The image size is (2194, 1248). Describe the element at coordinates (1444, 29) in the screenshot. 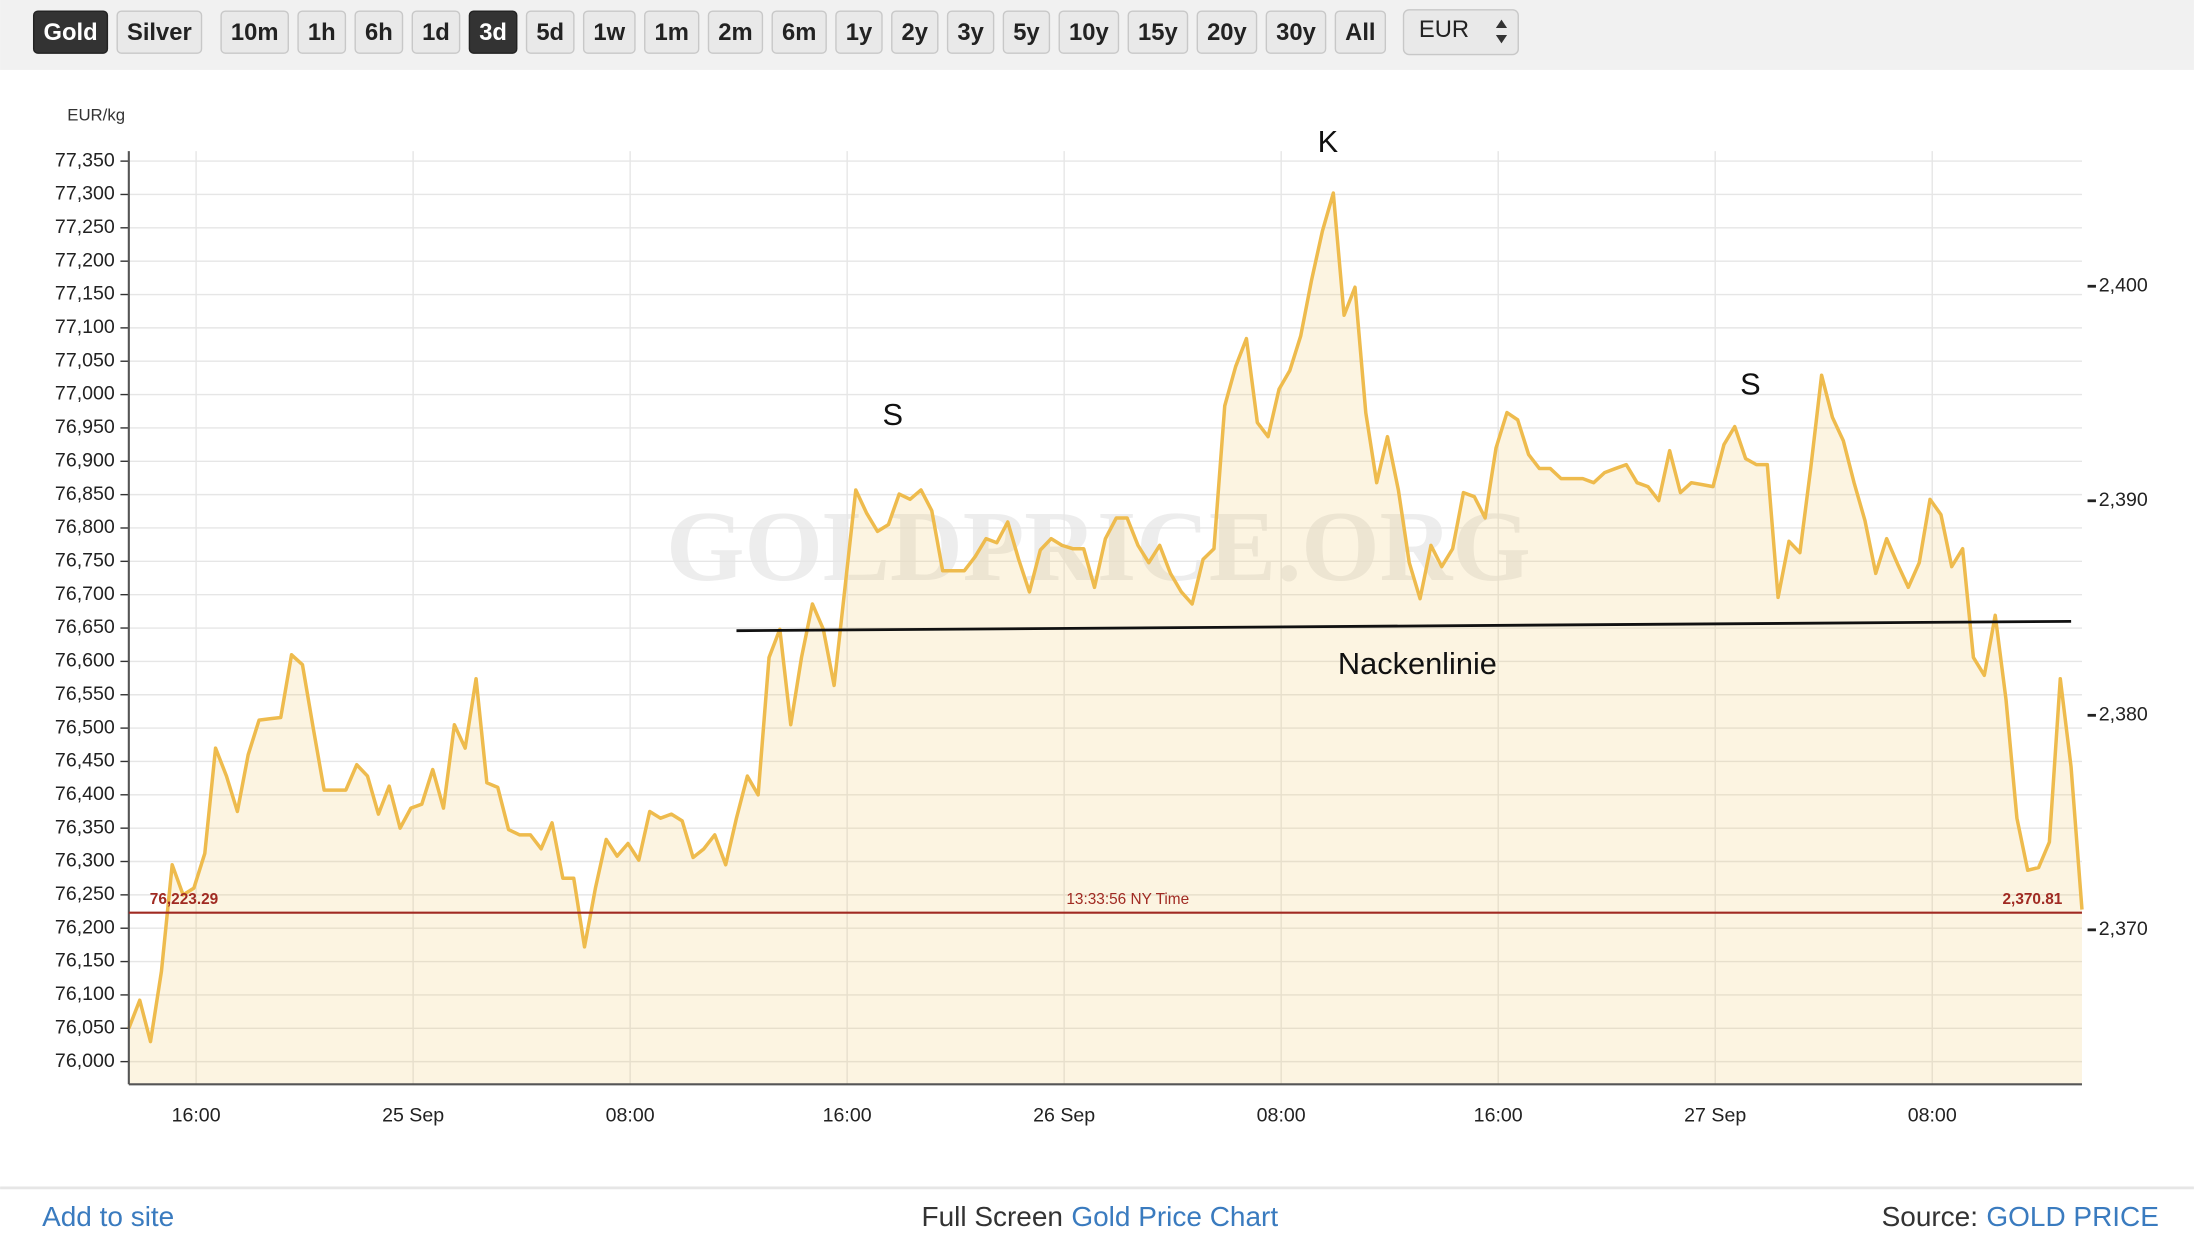

I see `currency-label: EUR` at that location.